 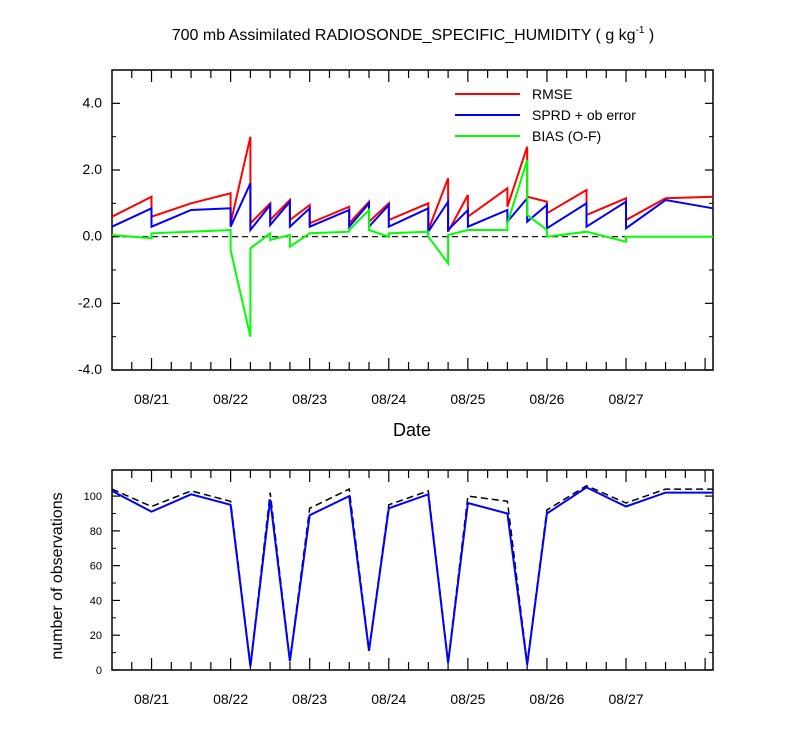 What do you see at coordinates (96, 636) in the screenshot?
I see `y-tick-label: 20` at bounding box center [96, 636].